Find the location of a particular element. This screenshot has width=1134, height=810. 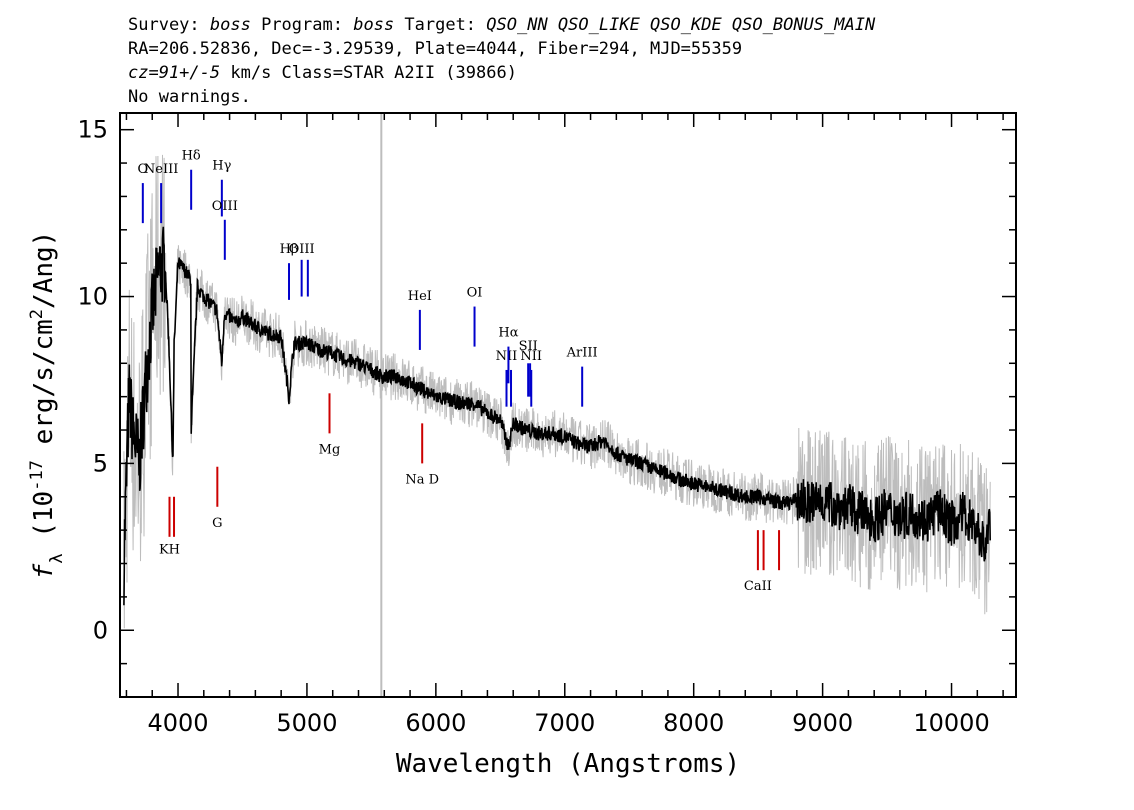

y-axis-label: fλ (10-17 erg/s/cm2/Ang) is located at coordinates (47, 405).